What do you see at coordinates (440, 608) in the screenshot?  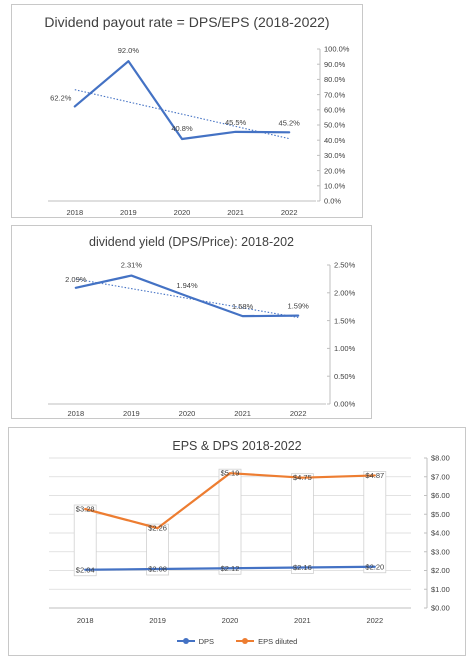 I see `y-tick-label: $0.00` at bounding box center [440, 608].